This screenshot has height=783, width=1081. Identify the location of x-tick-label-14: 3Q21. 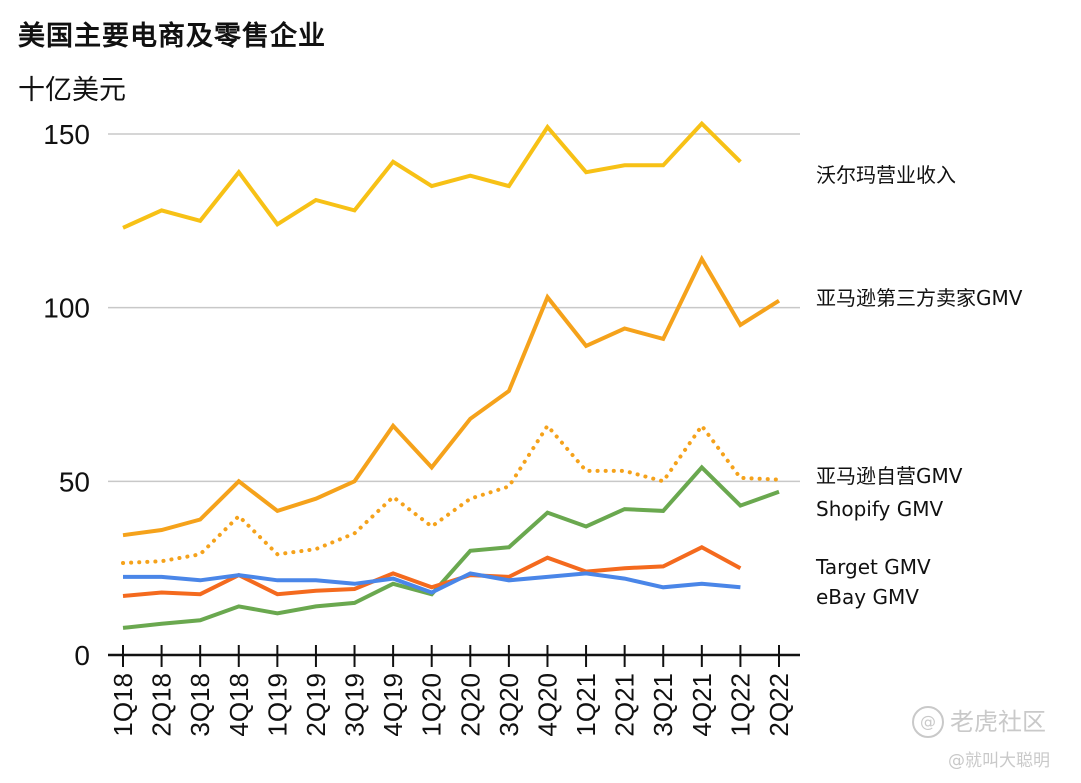
(663, 705).